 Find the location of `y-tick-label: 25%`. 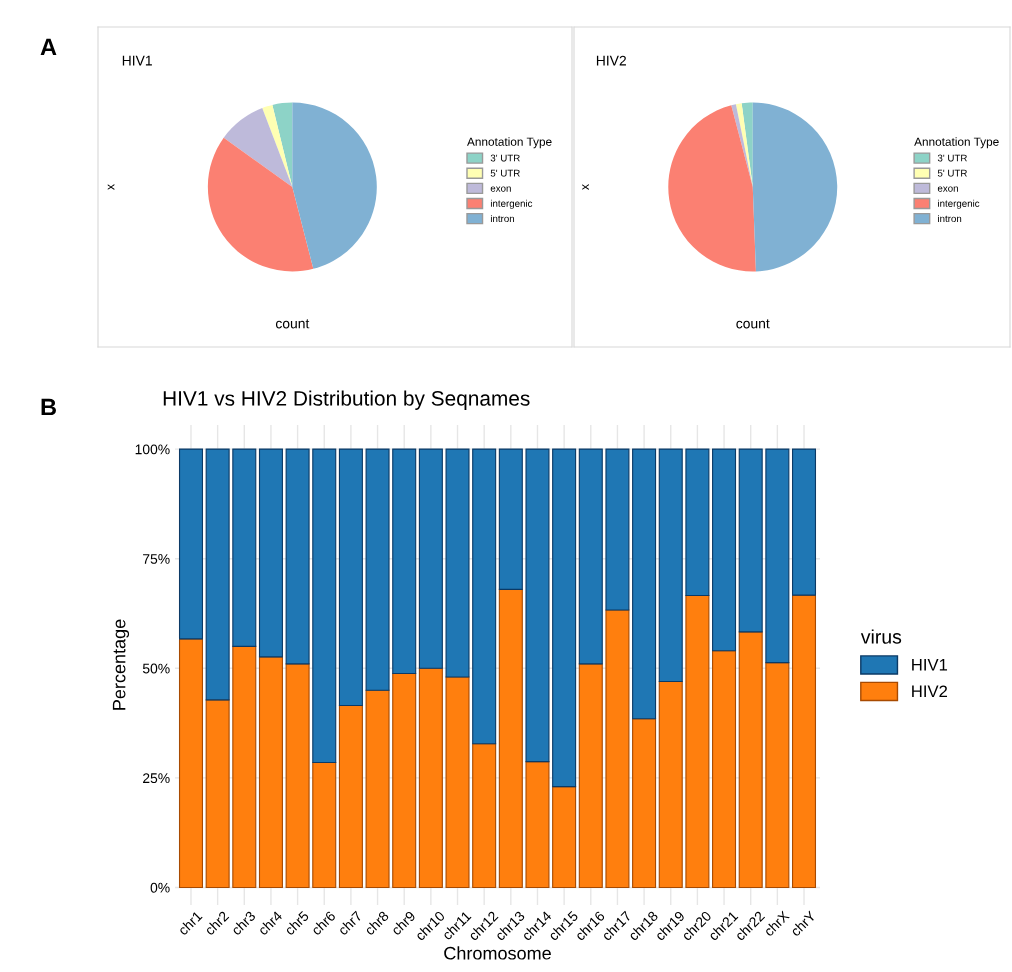

y-tick-label: 25% is located at coordinates (156, 778).